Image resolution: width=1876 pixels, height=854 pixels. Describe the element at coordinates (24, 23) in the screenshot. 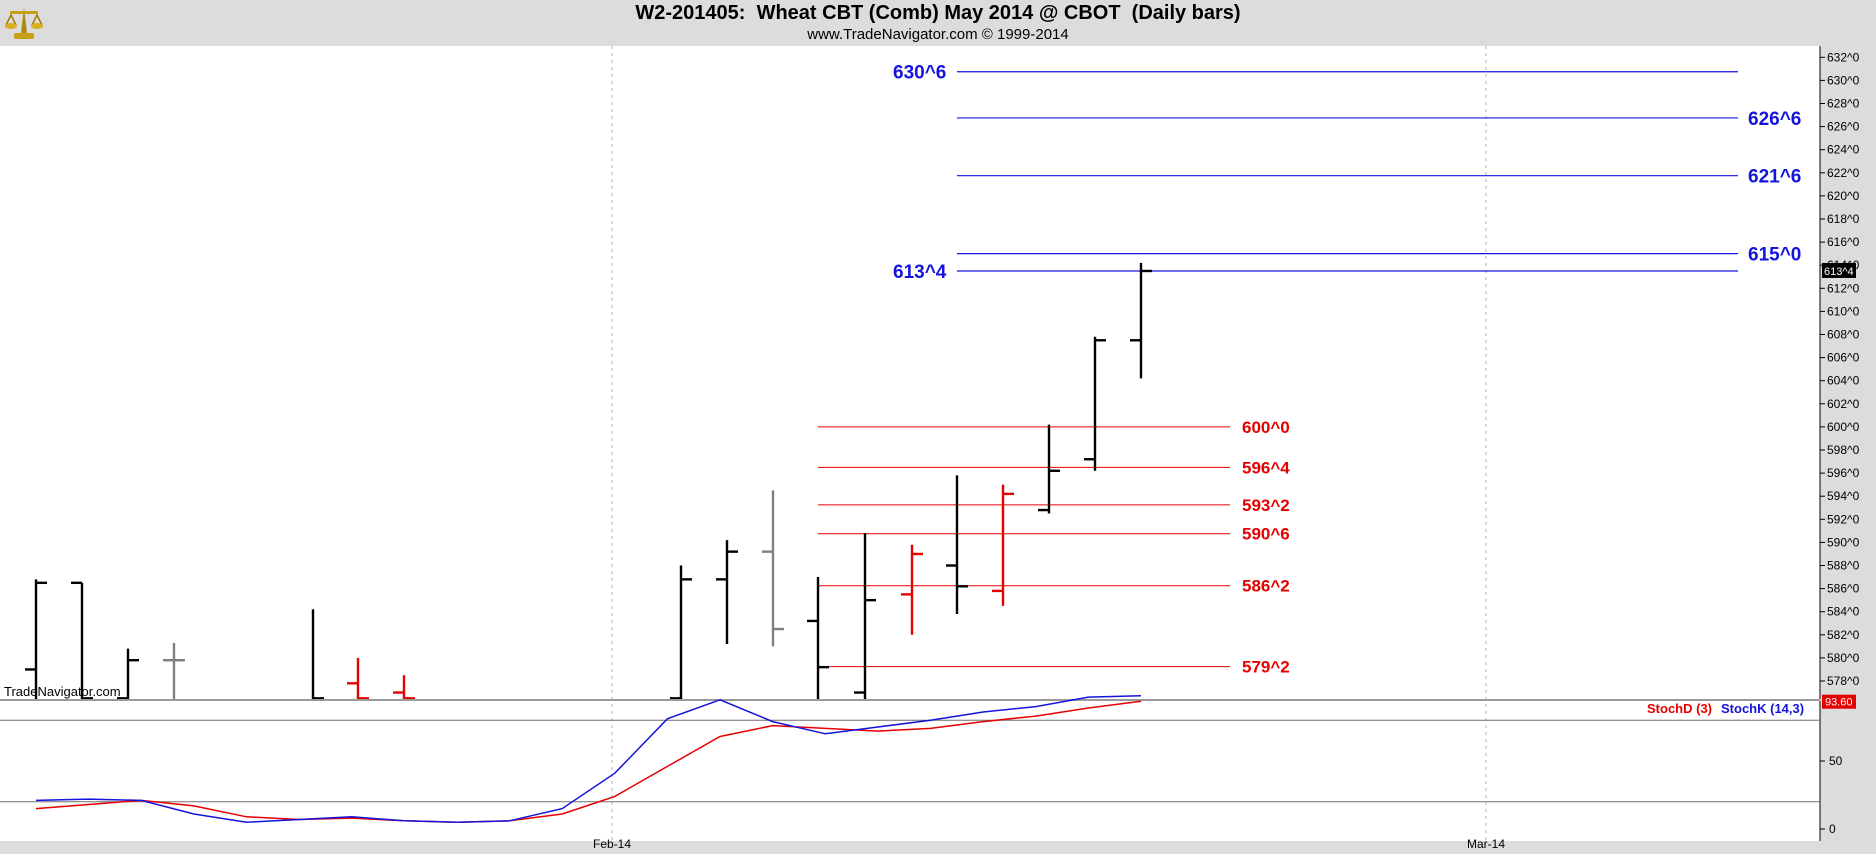

I see `scales-logo-icon` at that location.